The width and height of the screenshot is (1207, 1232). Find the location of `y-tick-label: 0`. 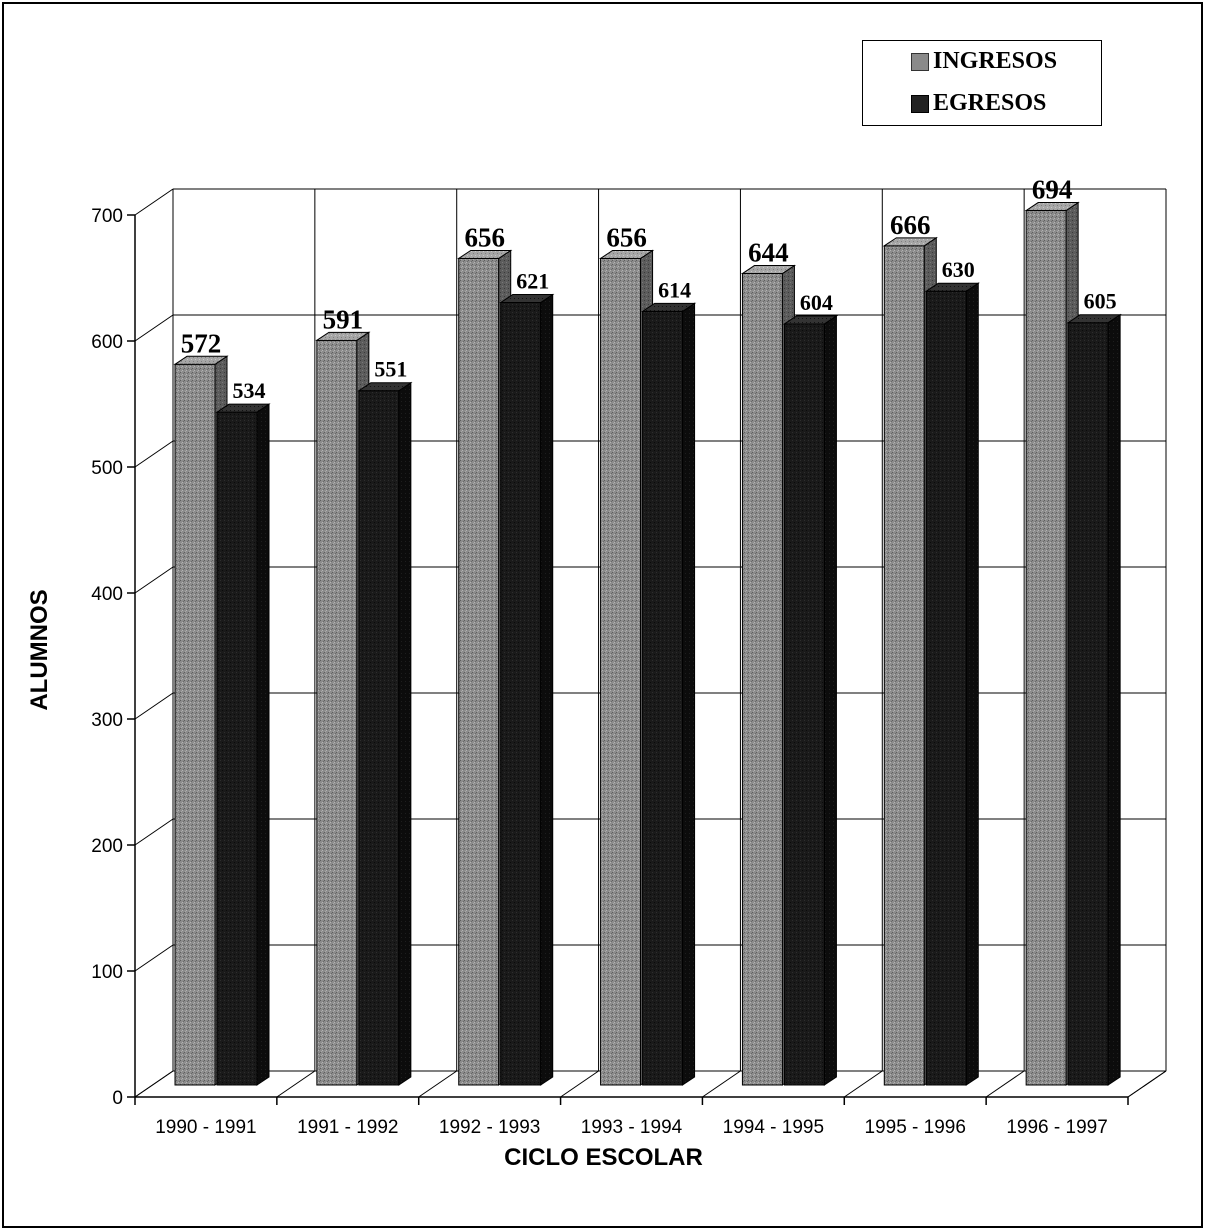

y-tick-label: 0 is located at coordinates (117, 1098).